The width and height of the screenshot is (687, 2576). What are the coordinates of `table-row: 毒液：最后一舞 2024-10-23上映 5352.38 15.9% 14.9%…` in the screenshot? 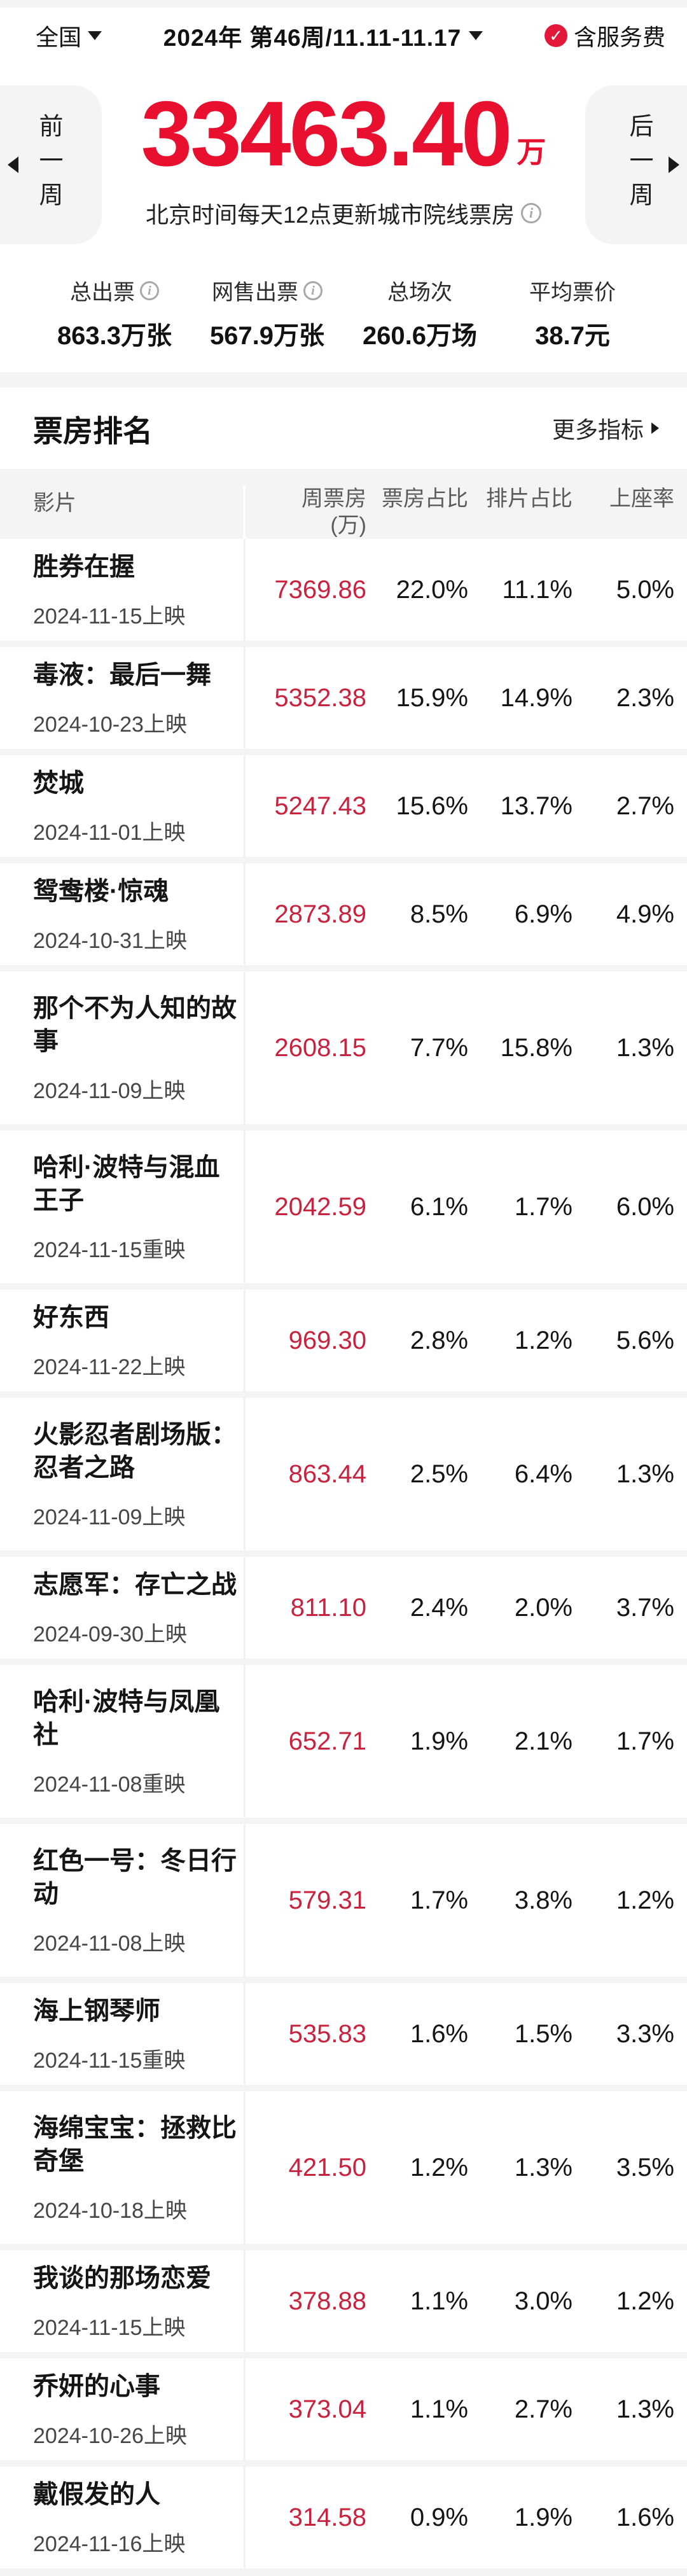 It's located at (343, 698).